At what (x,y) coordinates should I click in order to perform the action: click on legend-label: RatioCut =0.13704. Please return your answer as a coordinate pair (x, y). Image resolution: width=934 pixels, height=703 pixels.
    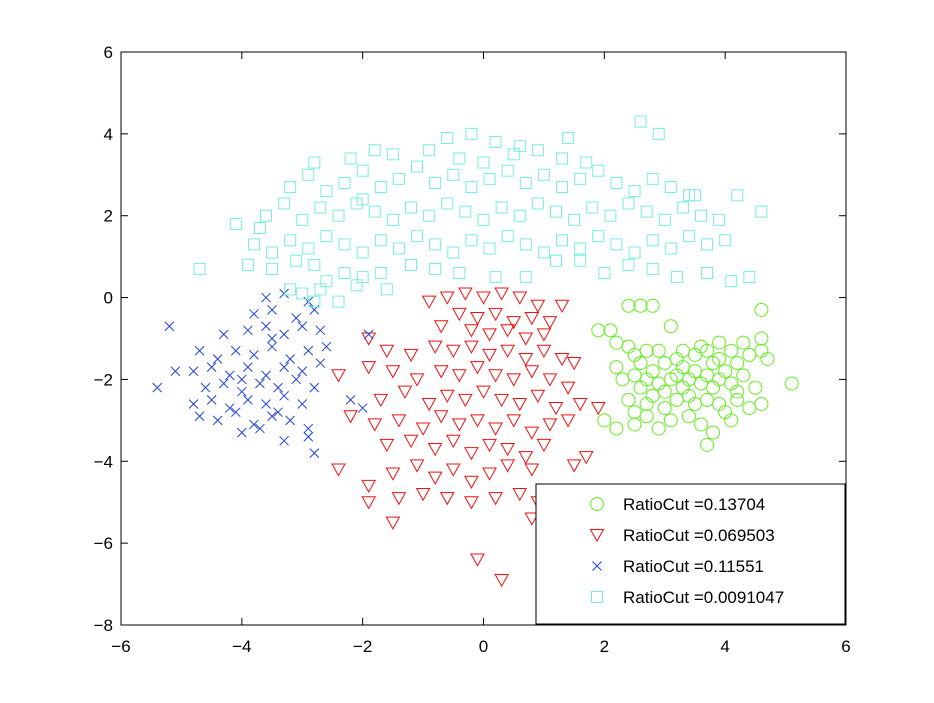
    Looking at the image, I should click on (694, 504).